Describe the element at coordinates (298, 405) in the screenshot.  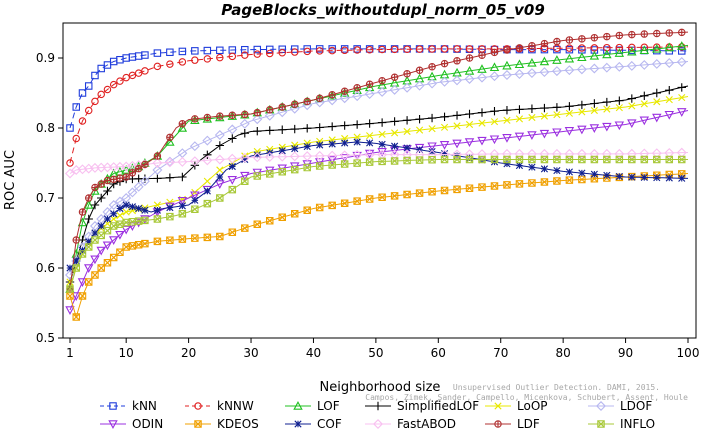
I see `legend-marker-lof` at that location.